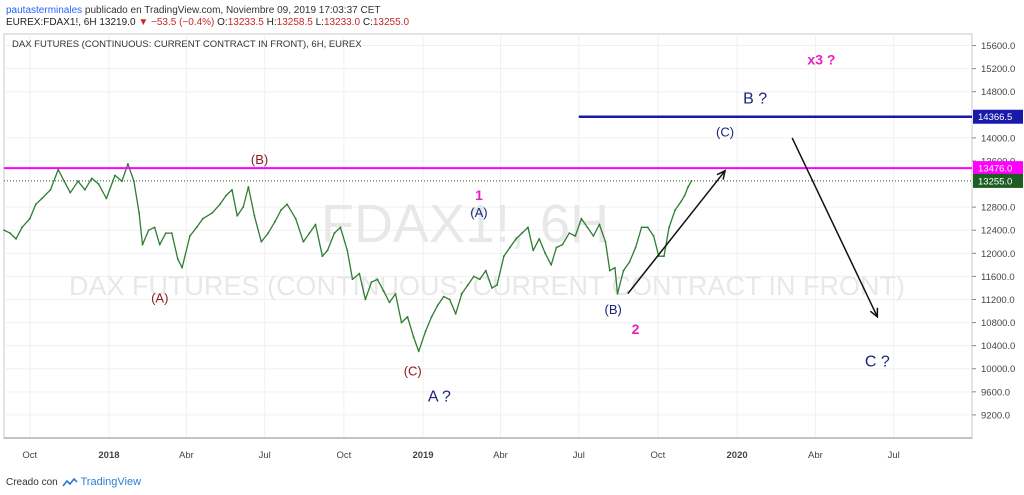 The width and height of the screenshot is (1024, 495). Describe the element at coordinates (613, 309) in the screenshot. I see `wave-label: (B)` at that location.